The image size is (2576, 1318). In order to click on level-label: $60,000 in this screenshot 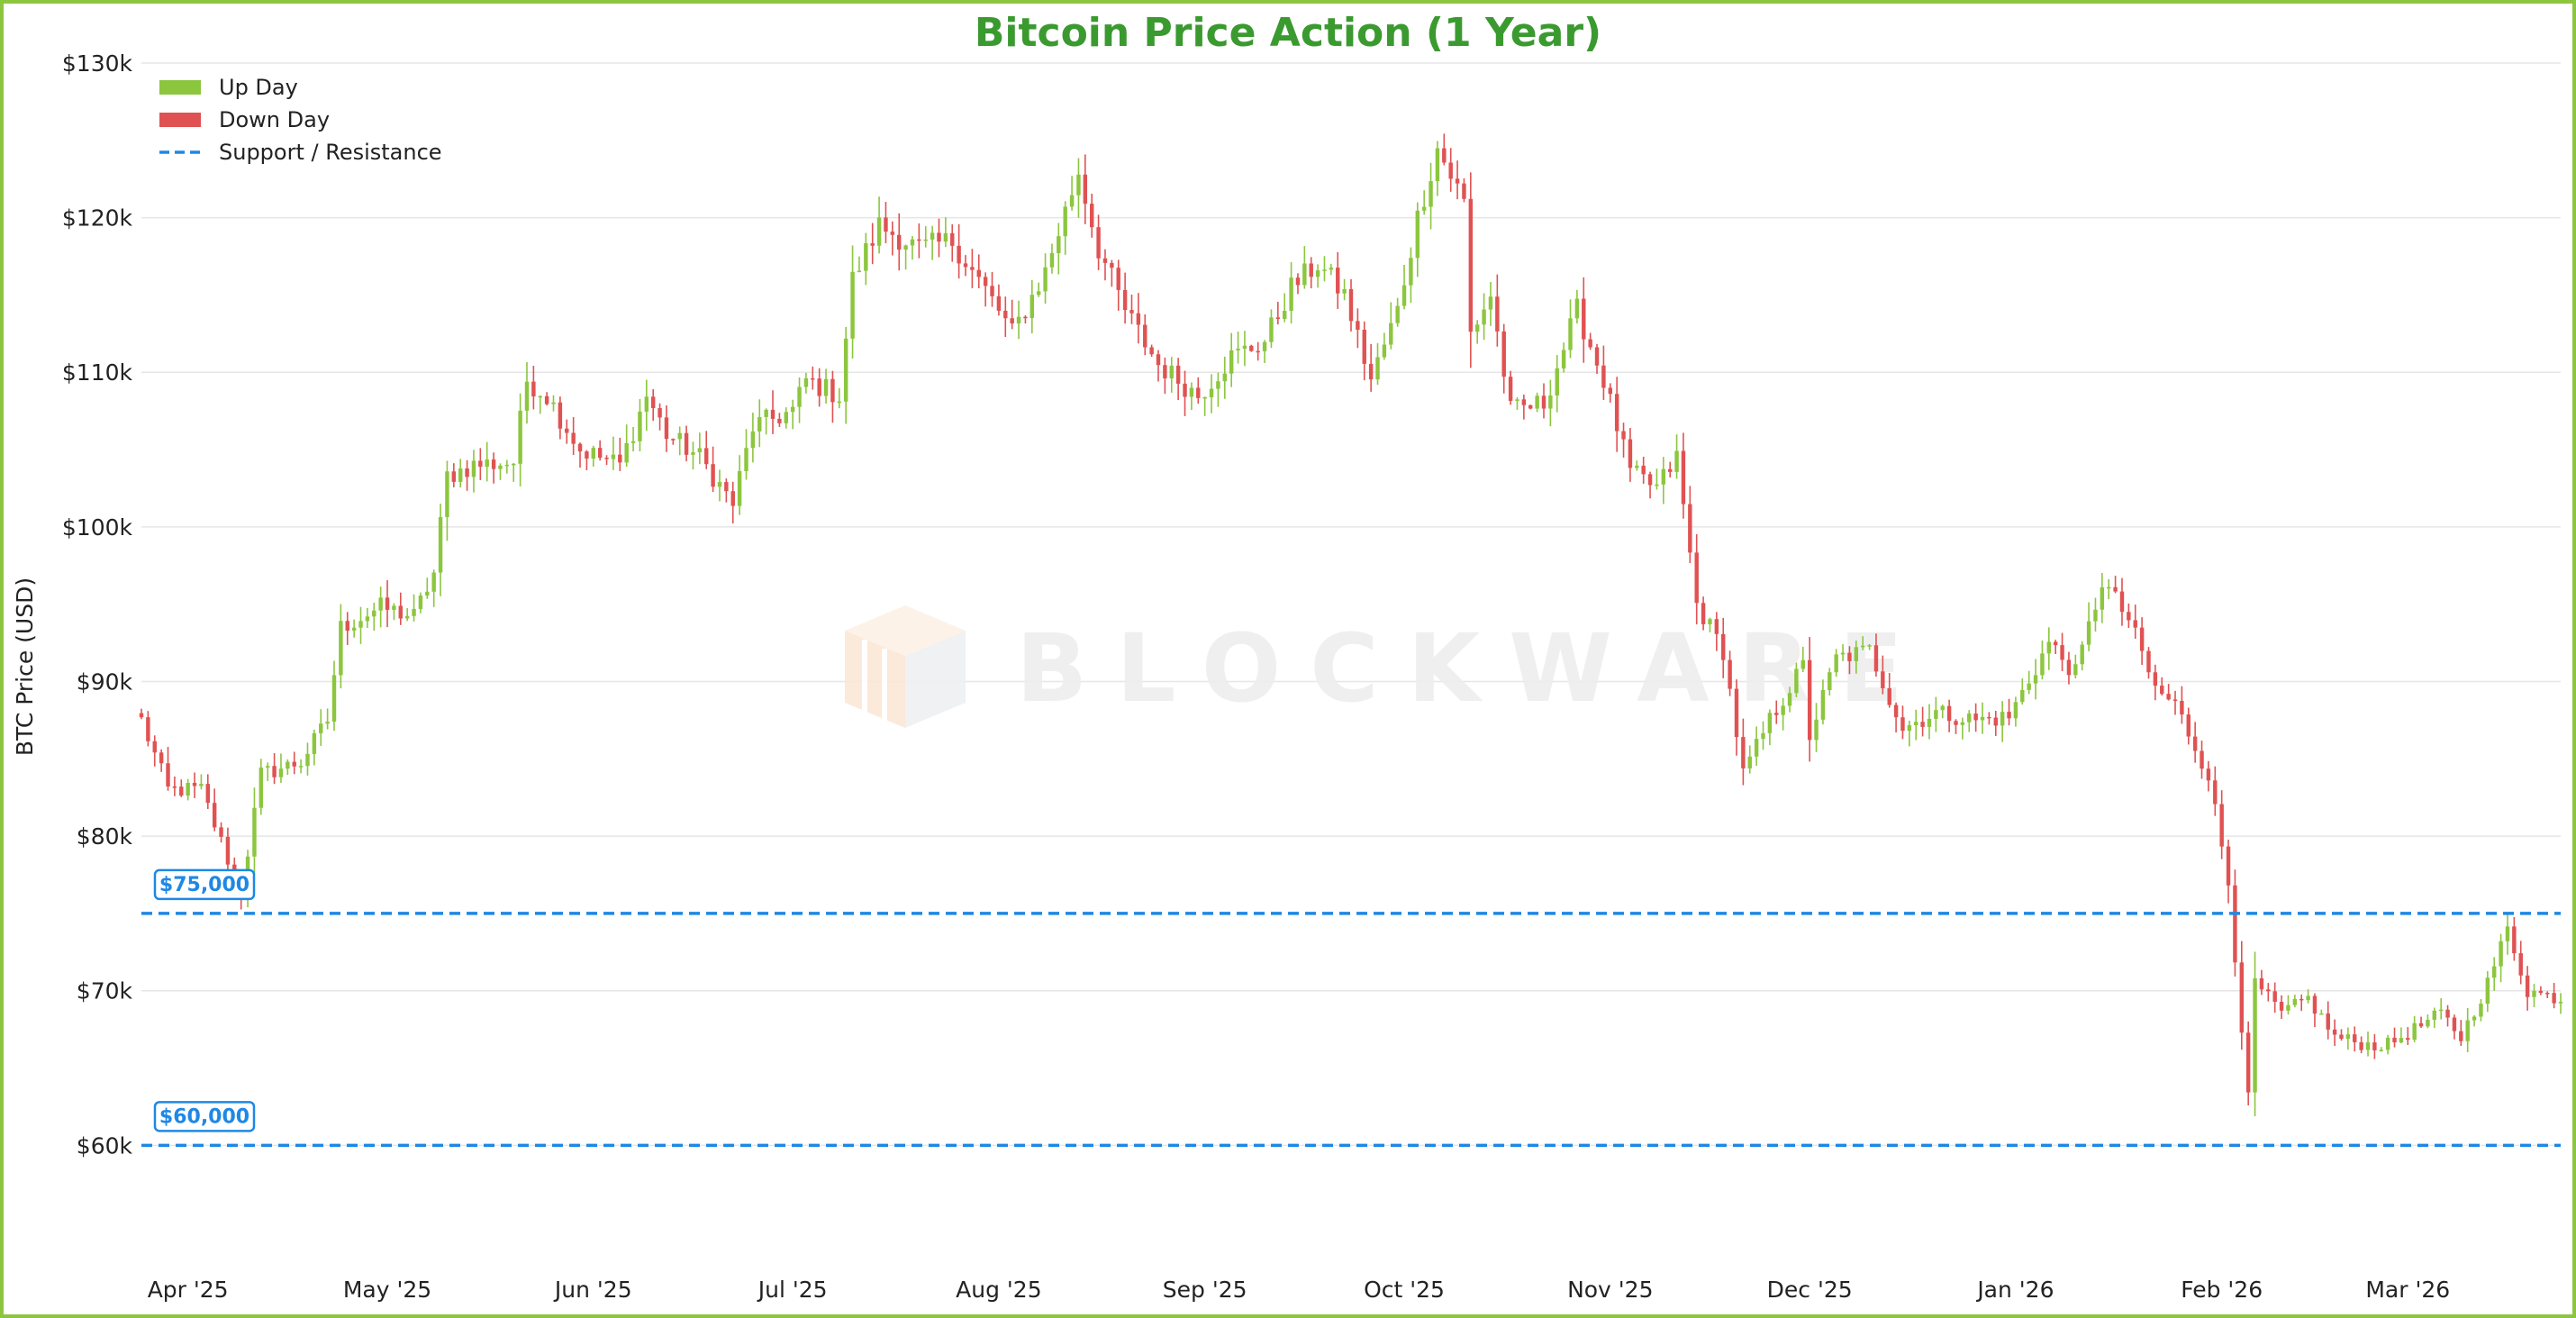, I will do `click(204, 1116)`.